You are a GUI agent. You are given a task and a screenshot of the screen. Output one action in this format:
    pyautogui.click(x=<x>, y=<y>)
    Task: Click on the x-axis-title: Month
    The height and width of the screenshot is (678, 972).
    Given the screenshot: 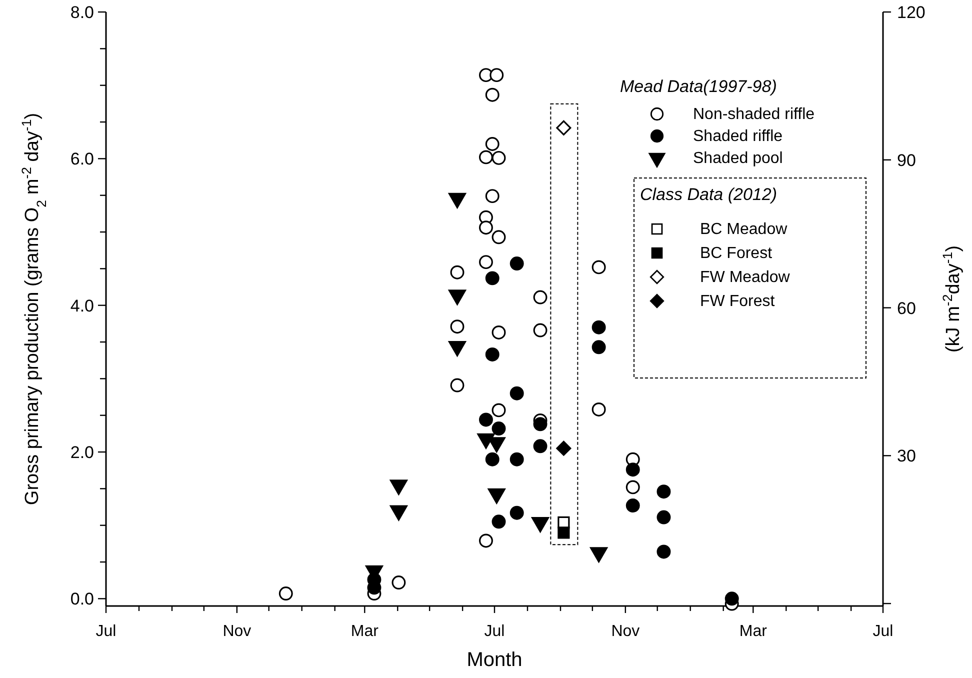 What is the action you would take?
    pyautogui.click(x=494, y=660)
    